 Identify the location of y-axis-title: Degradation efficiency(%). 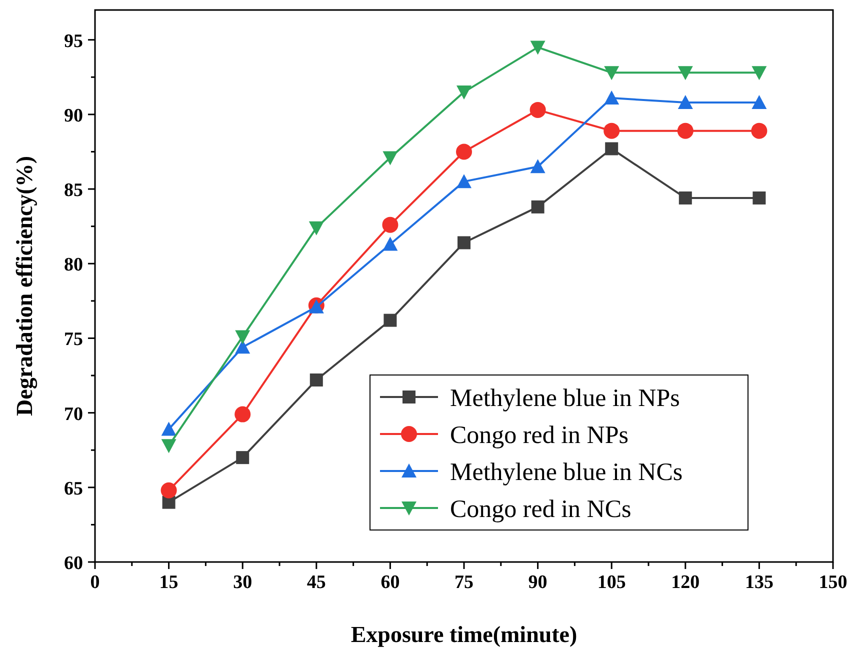
(25, 286).